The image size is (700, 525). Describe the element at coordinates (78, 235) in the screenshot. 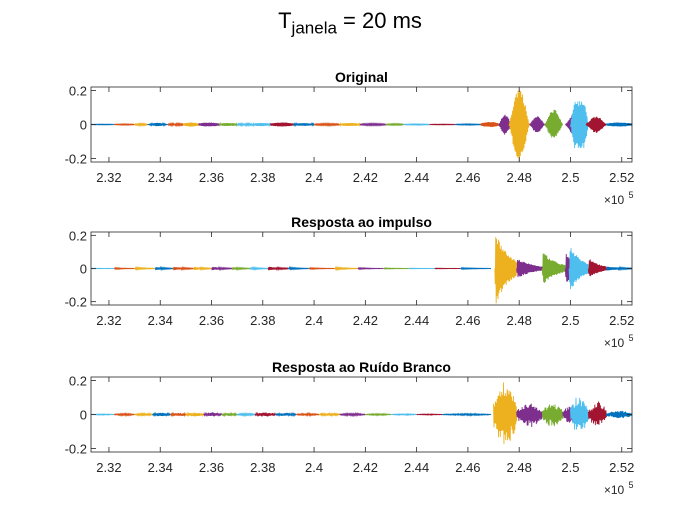

I see `y-tick-label: 0.2` at that location.